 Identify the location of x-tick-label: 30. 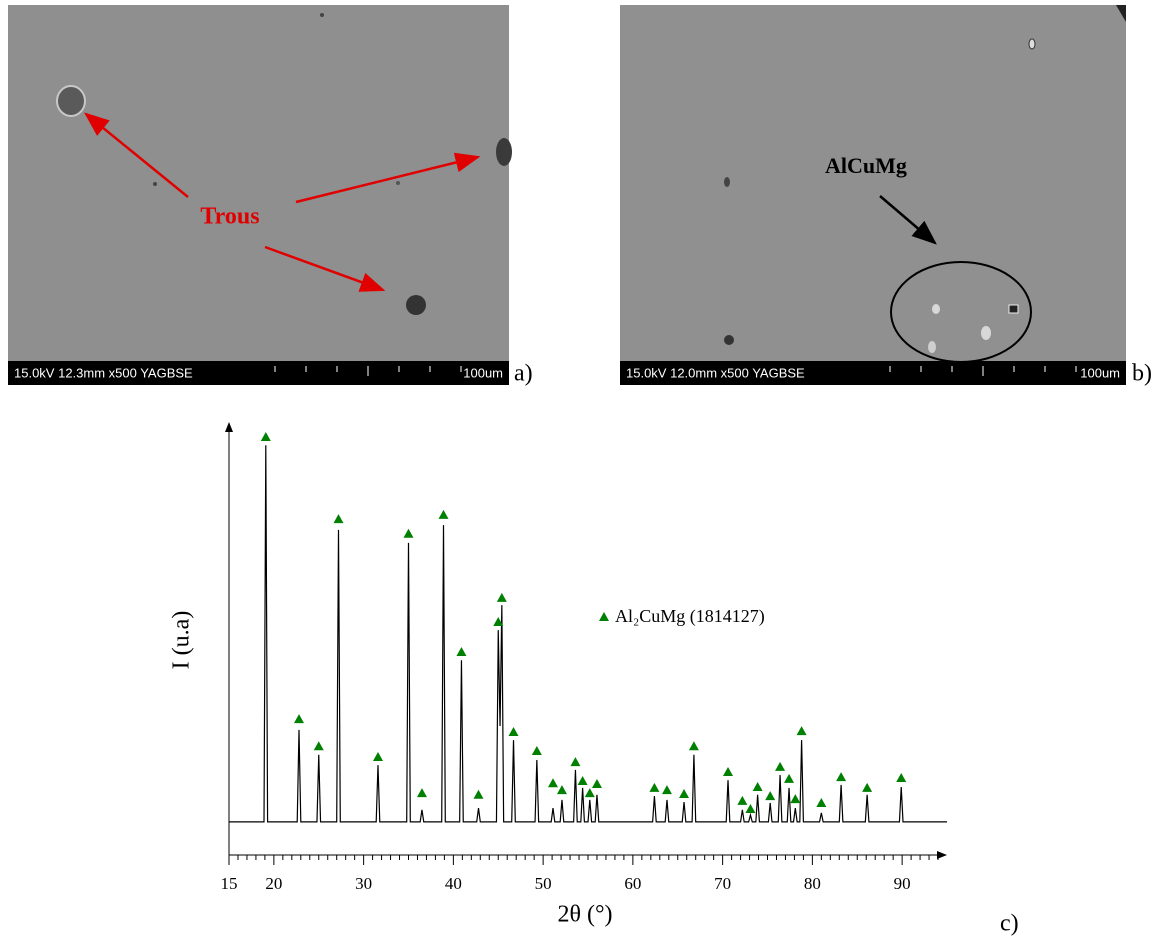
(363, 883).